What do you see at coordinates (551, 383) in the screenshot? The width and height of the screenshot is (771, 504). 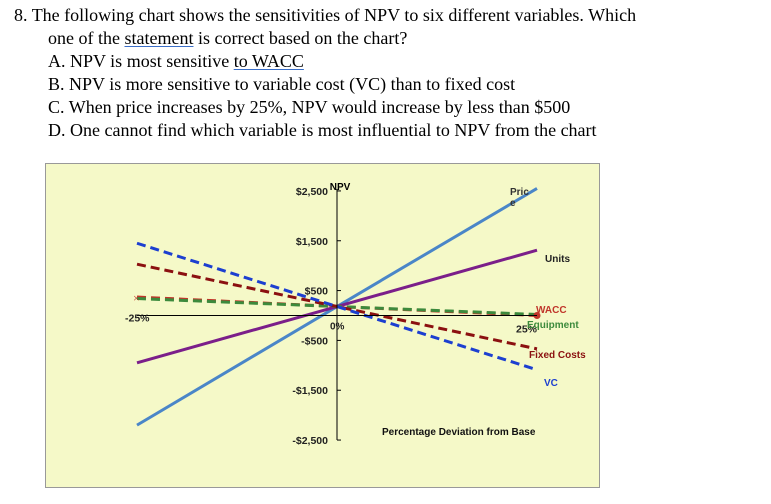 I see `series-label-vc: VC` at bounding box center [551, 383].